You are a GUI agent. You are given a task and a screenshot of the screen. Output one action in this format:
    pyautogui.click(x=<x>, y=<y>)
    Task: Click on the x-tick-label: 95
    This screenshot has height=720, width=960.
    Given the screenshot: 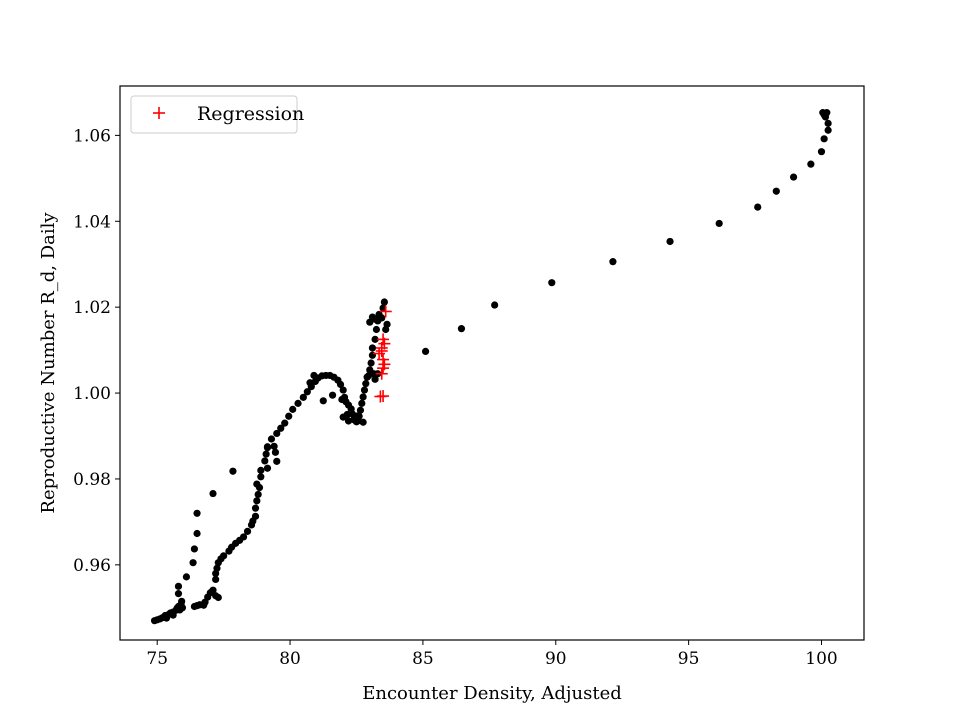 What is the action you would take?
    pyautogui.click(x=689, y=659)
    